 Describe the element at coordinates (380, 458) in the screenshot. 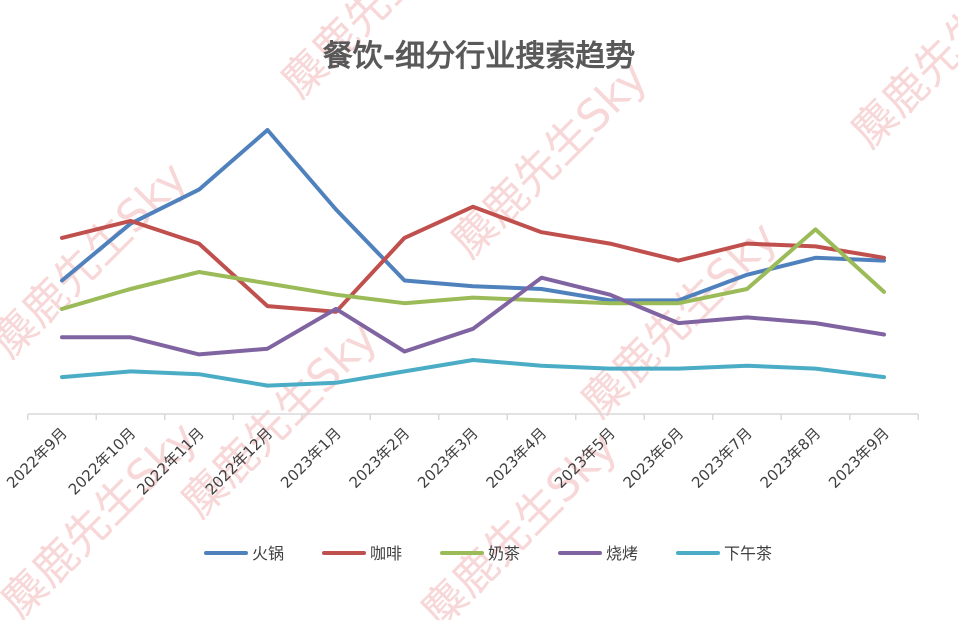

I see `x-tick-label: 2023年2月` at that location.